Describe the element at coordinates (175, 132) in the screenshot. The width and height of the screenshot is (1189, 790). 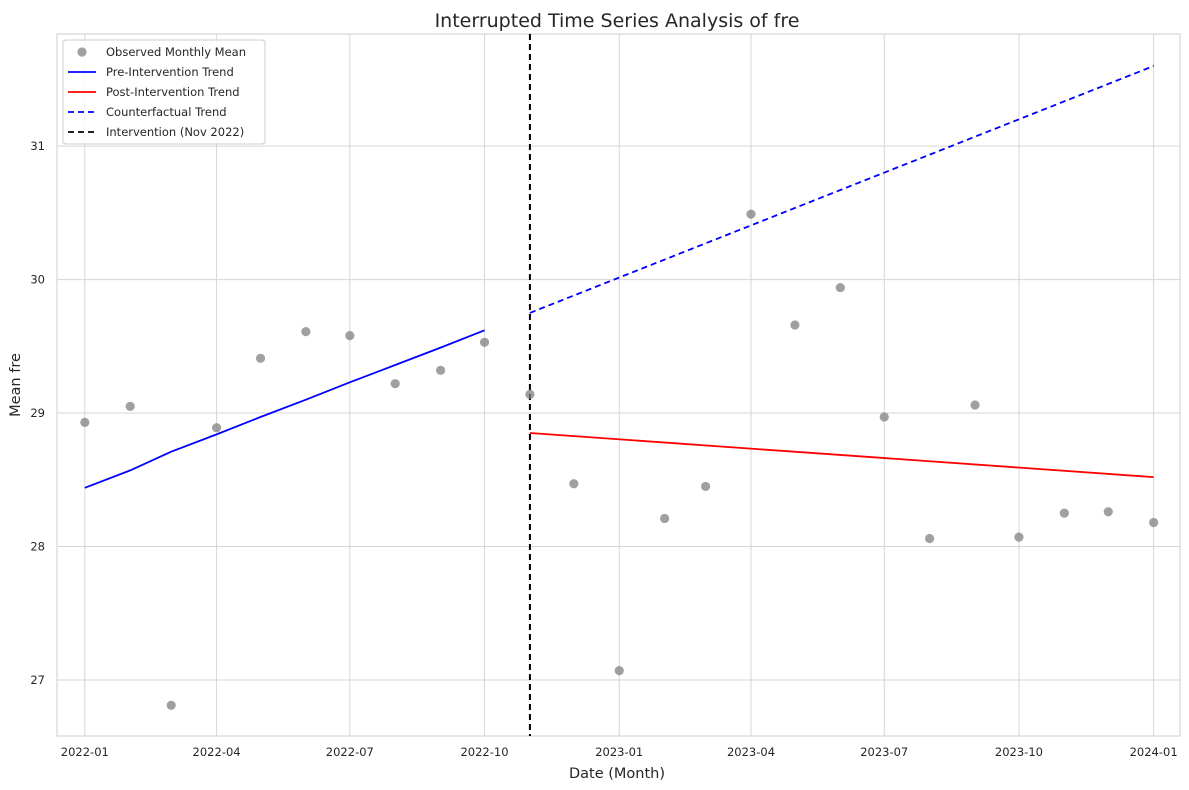
I see `legend-label: Intervention (Nov 2022)` at that location.